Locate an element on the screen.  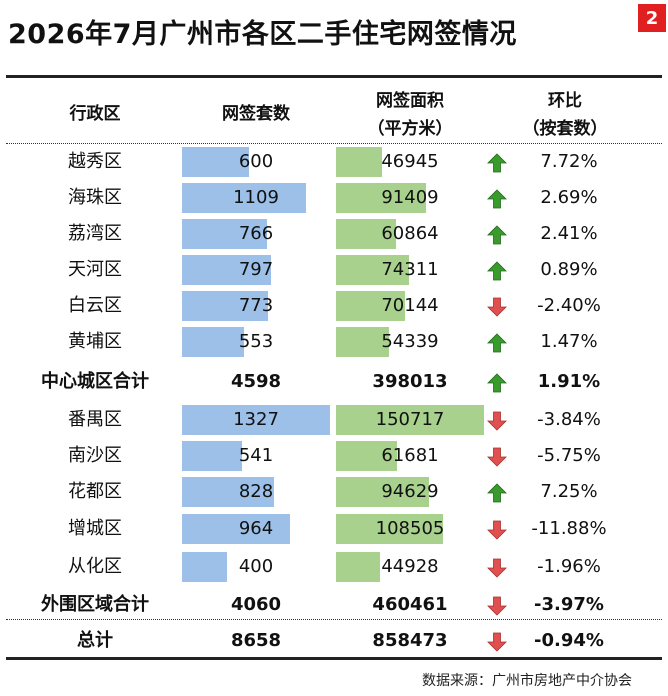
mom-change-value: -2.40% is located at coordinates (569, 305).